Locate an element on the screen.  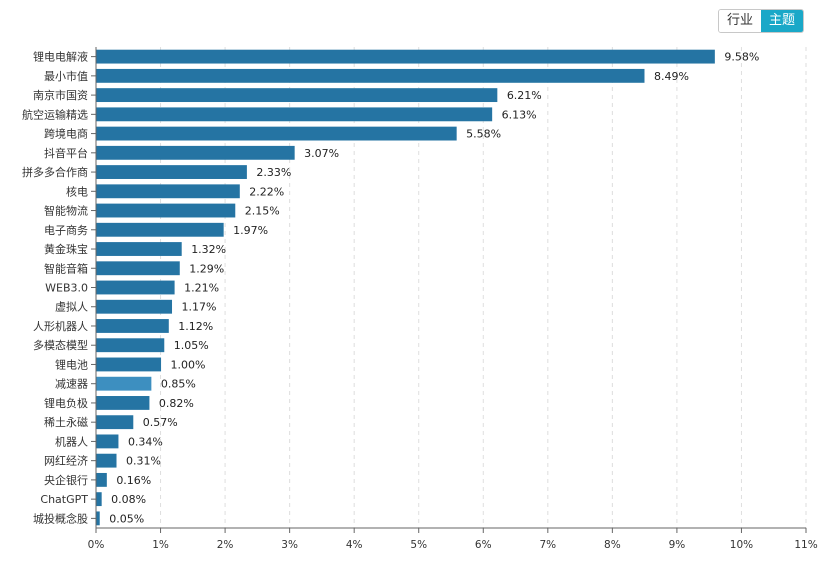
value-label: 6.13% is located at coordinates (519, 114).